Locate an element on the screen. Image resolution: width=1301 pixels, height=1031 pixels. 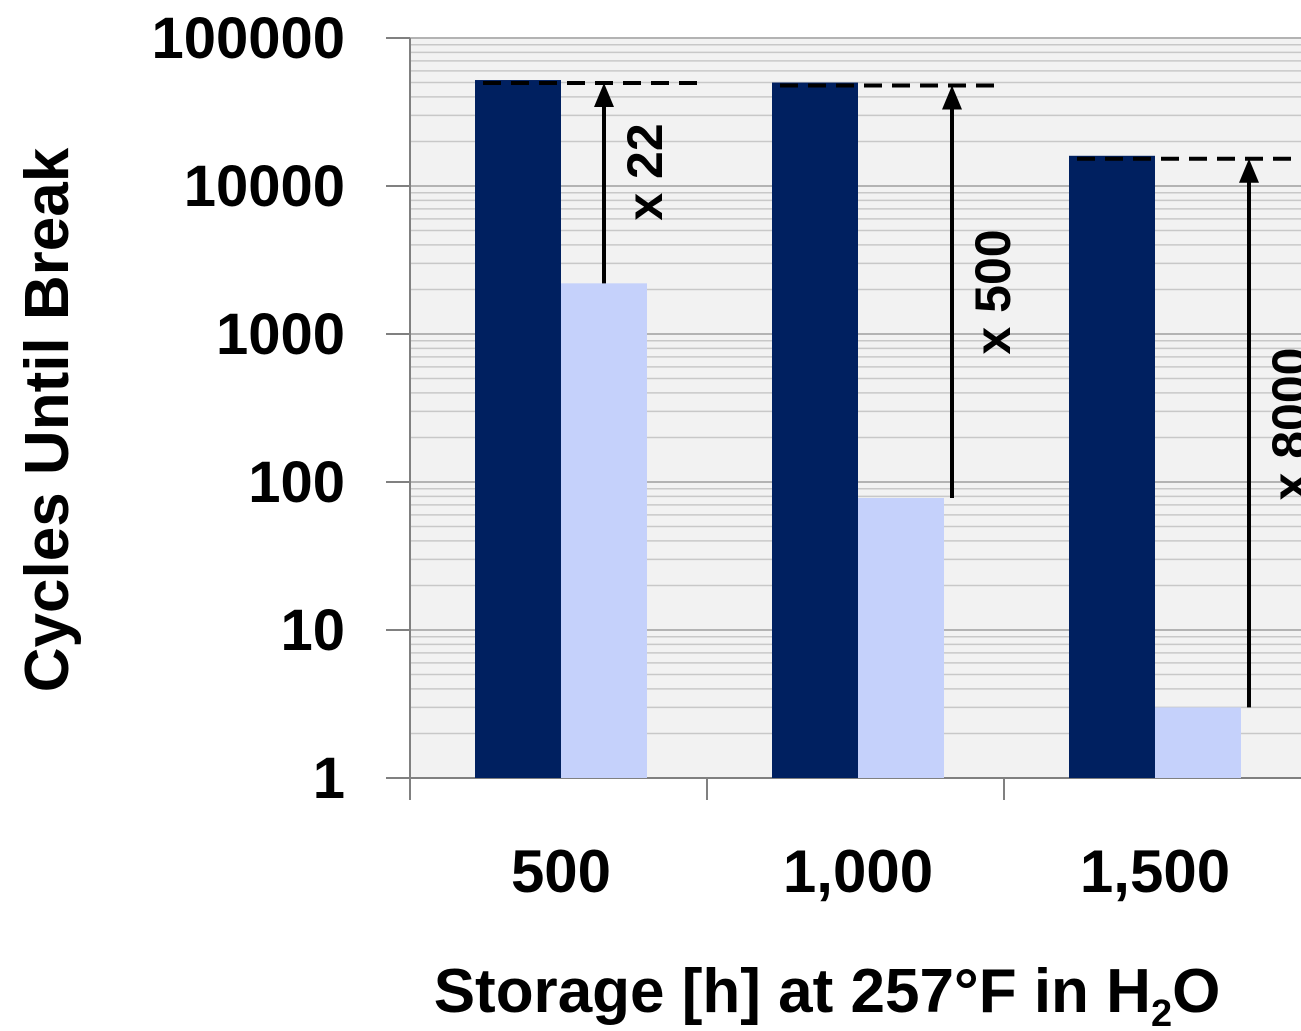
arrow-annotation: x 8000 is located at coordinates (1281, 424).